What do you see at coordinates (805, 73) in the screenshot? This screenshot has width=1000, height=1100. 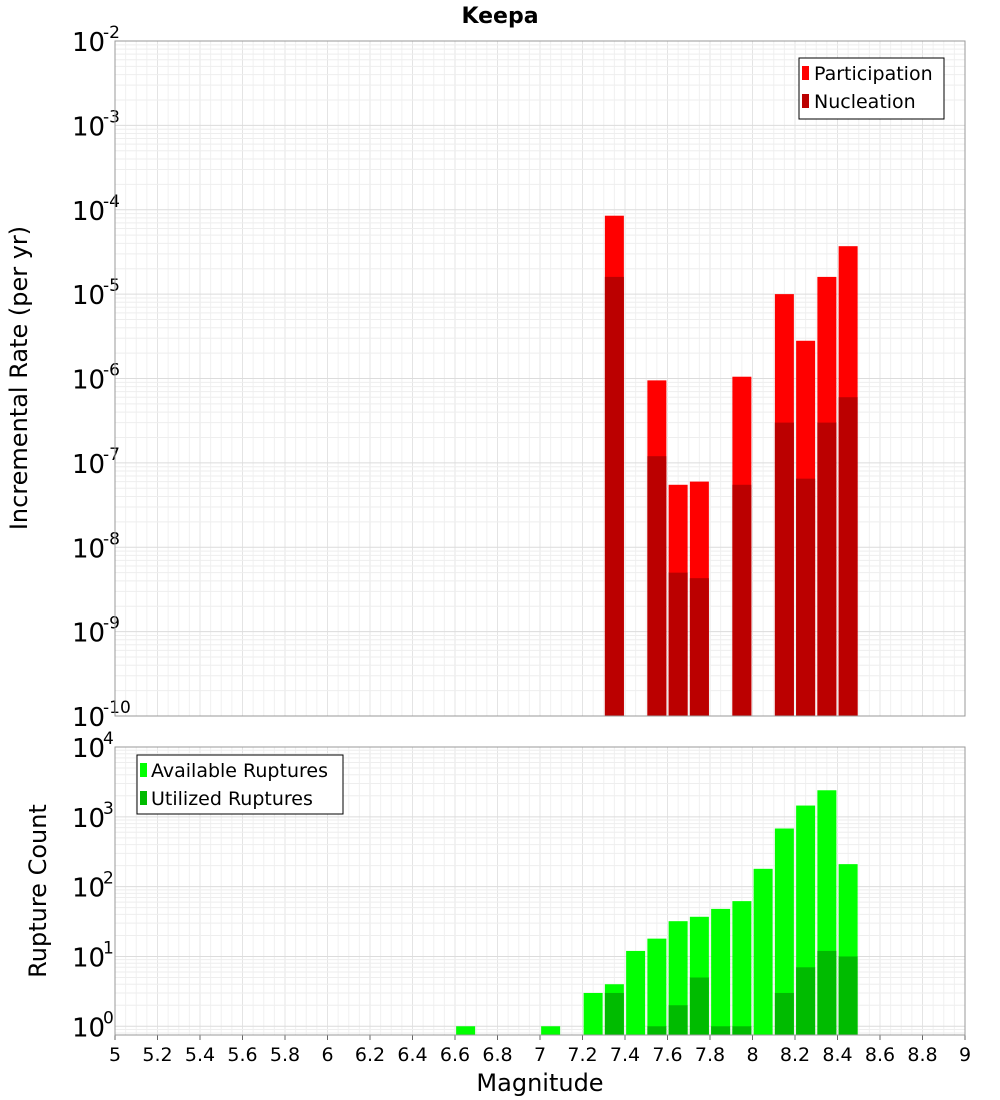 I see `legend-swatch-participation` at bounding box center [805, 73].